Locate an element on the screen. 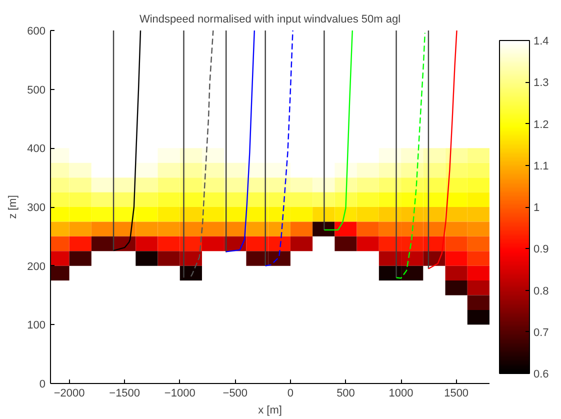 The width and height of the screenshot is (561, 419). x-tick-label: 0 is located at coordinates (290, 394).